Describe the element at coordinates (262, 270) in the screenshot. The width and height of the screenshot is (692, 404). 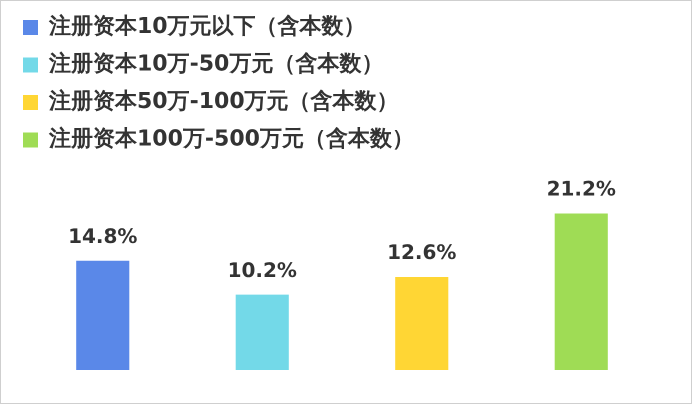
I see `data-label: 10.2%` at that location.